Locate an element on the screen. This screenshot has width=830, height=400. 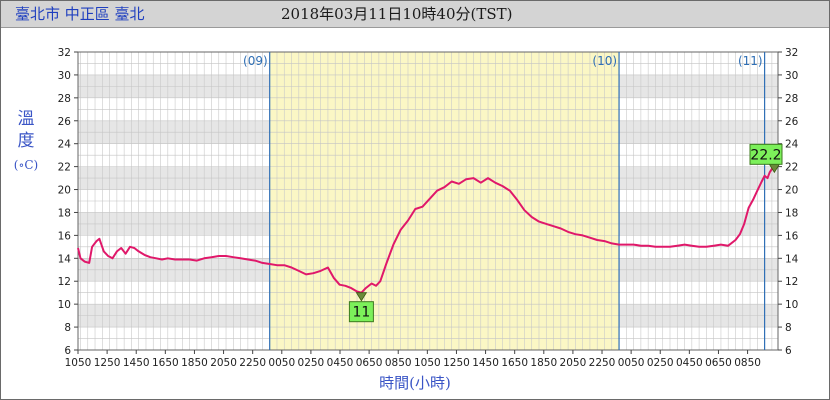
y-tick-label-right: 24 is located at coordinates (792, 145).